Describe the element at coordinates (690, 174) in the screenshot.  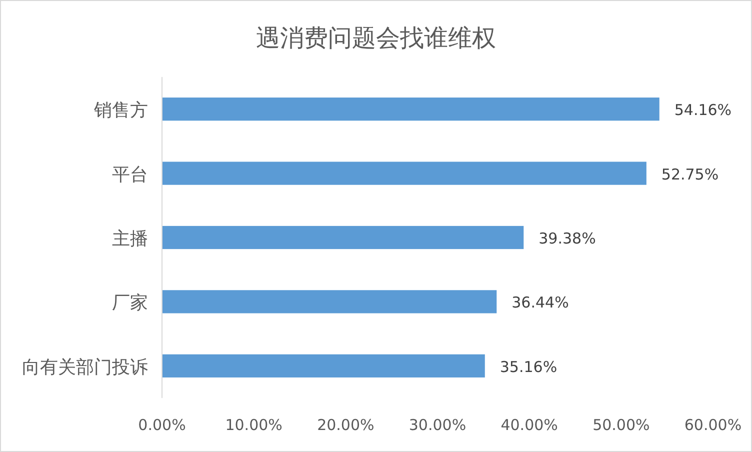
I see `data-label: 52.75%` at that location.